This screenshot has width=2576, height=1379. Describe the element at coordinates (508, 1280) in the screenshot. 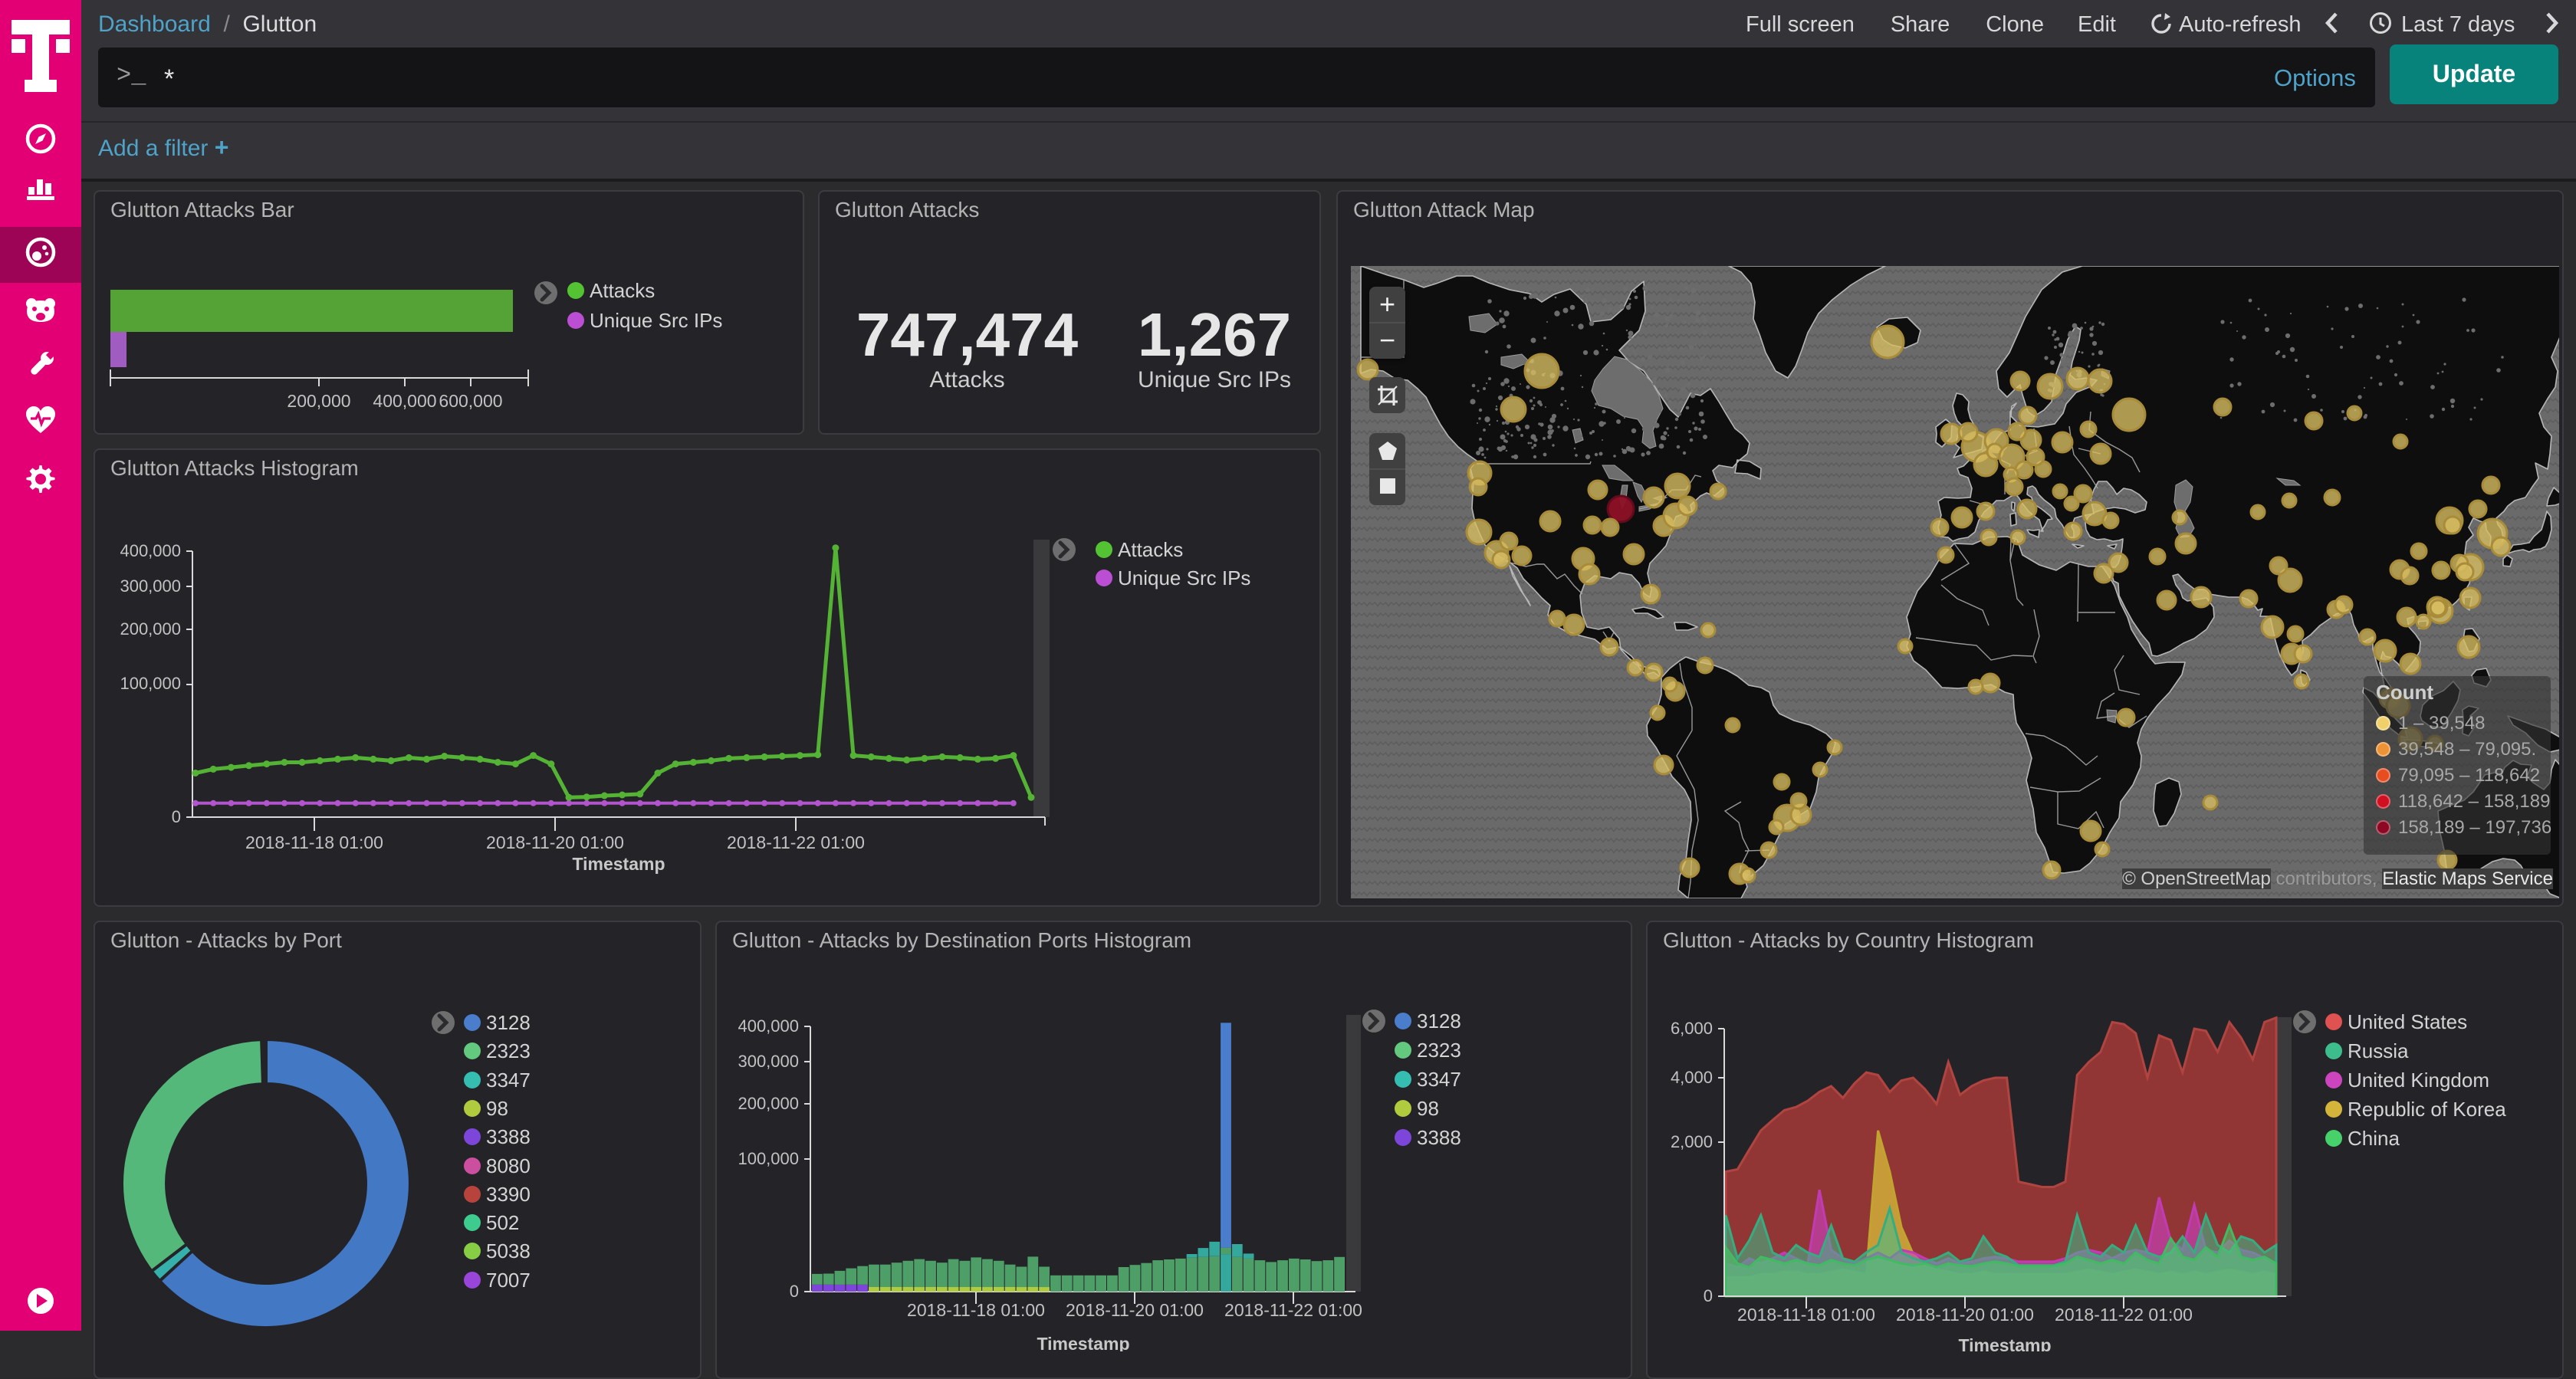

I see `svg-text: 7007` at that location.